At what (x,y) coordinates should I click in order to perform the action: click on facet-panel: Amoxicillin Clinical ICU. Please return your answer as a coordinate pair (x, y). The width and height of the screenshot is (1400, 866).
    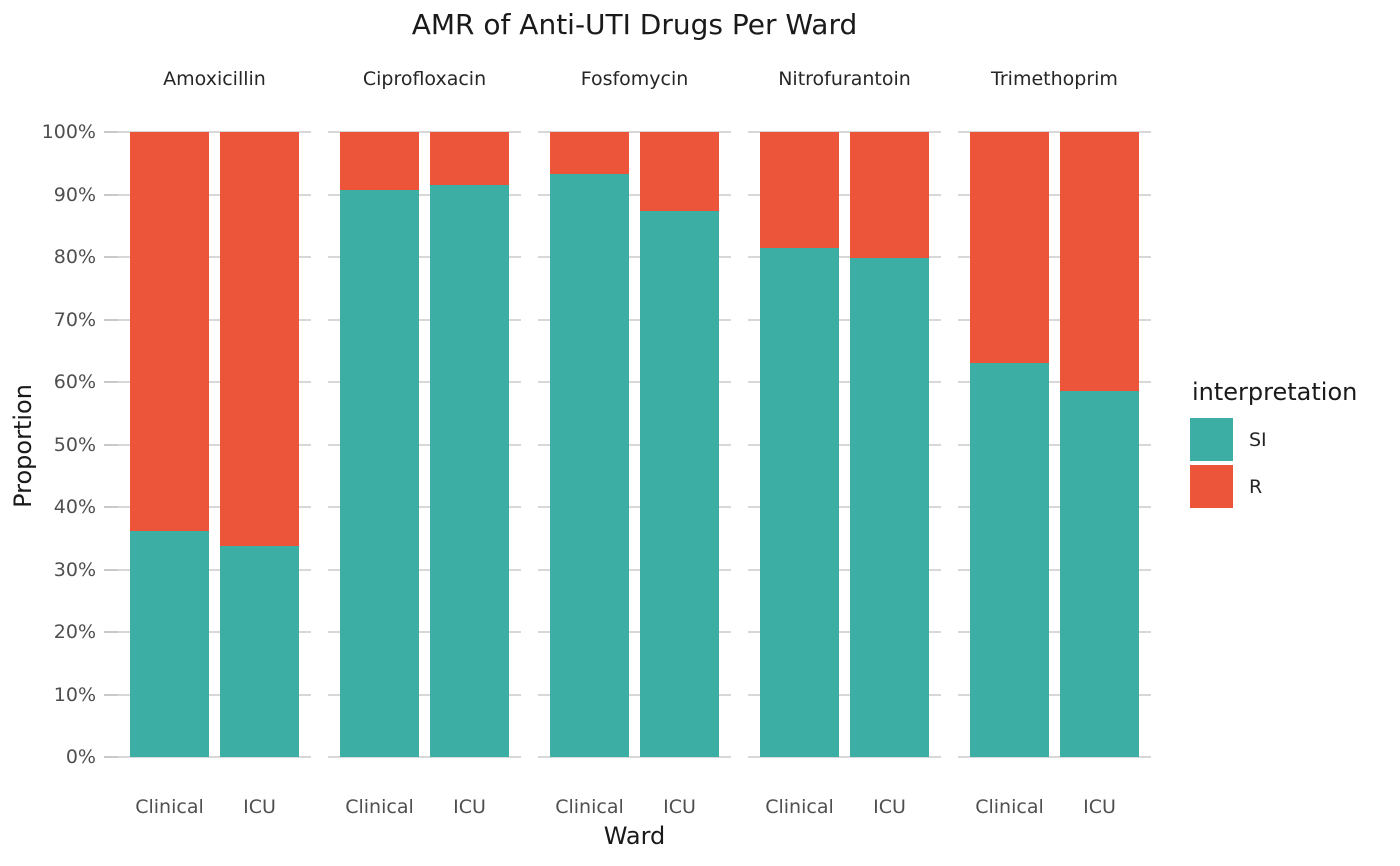
    Looking at the image, I should click on (214, 443).